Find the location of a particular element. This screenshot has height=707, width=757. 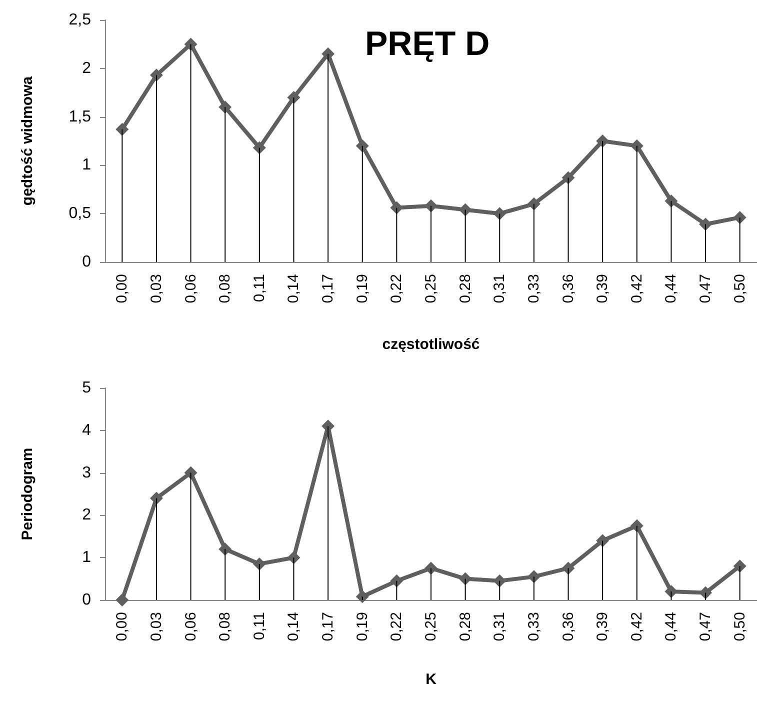

x-axis-title: częstotliwość is located at coordinates (431, 344).